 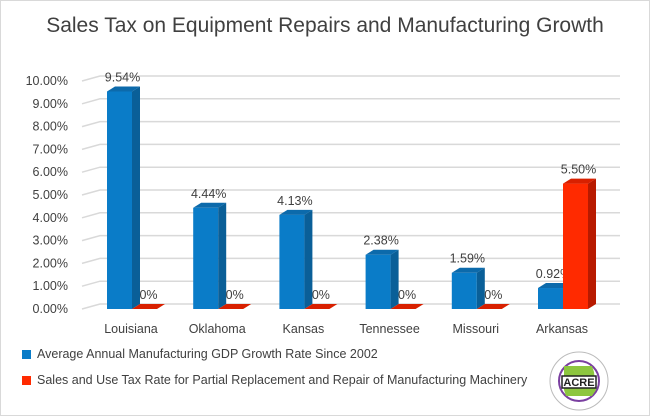 What do you see at coordinates (50, 172) in the screenshot?
I see `y-tick-label: 6.00%` at bounding box center [50, 172].